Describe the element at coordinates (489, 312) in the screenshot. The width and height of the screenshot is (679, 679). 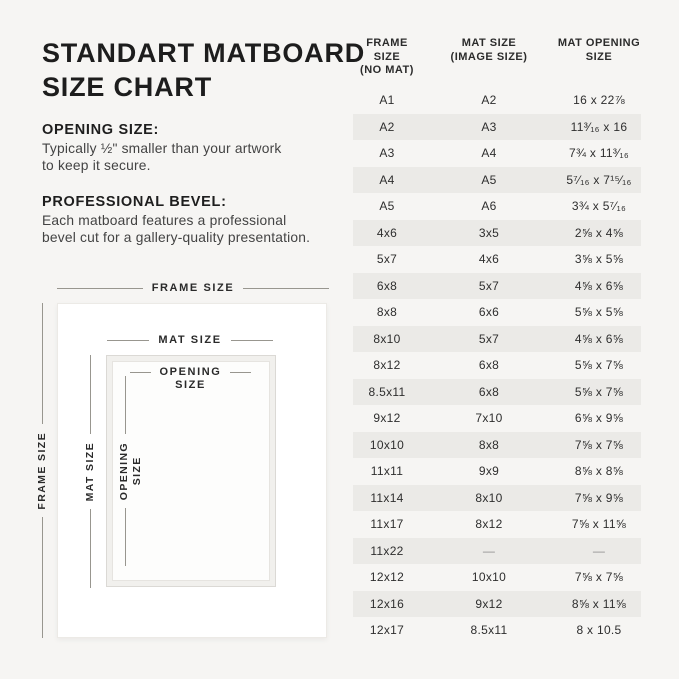
I see `table-cell: 6x6` at that location.